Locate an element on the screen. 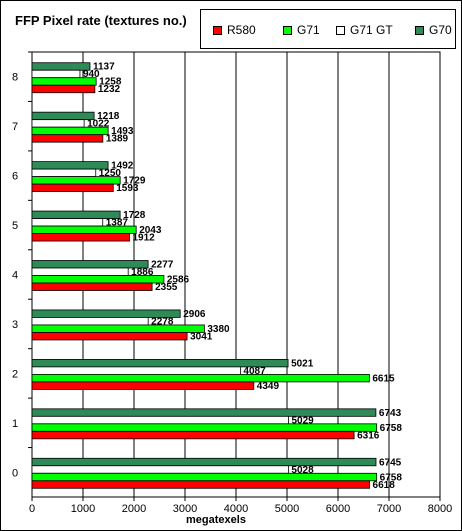  legend-item: R580 is located at coordinates (234, 30).